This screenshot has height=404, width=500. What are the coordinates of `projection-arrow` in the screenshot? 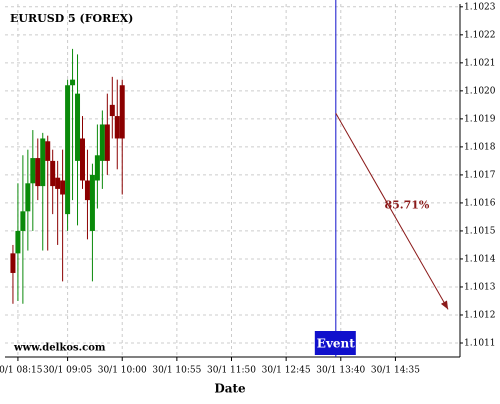 It's located at (392, 211).